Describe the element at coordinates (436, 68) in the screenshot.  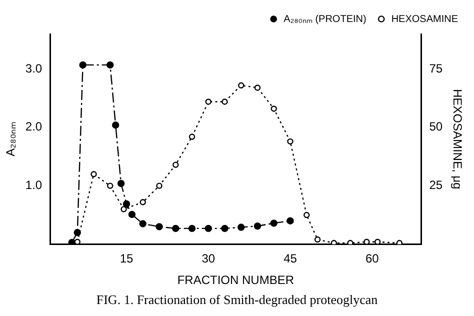
I see `y2-tick-label: 75` at that location.